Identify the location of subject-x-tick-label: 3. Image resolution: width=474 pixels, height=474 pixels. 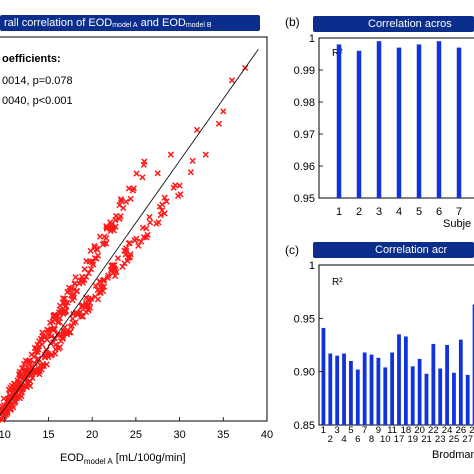
(379, 212).